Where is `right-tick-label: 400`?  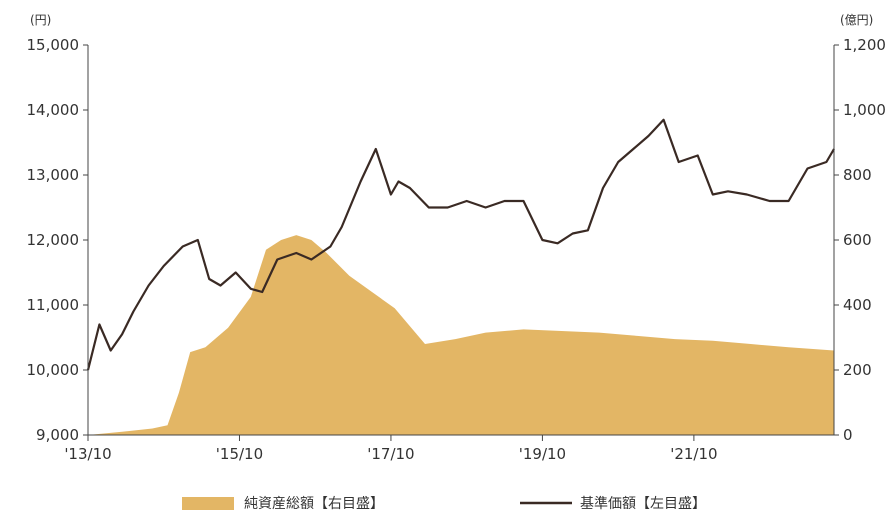
right-tick-label: 400 is located at coordinates (857, 305).